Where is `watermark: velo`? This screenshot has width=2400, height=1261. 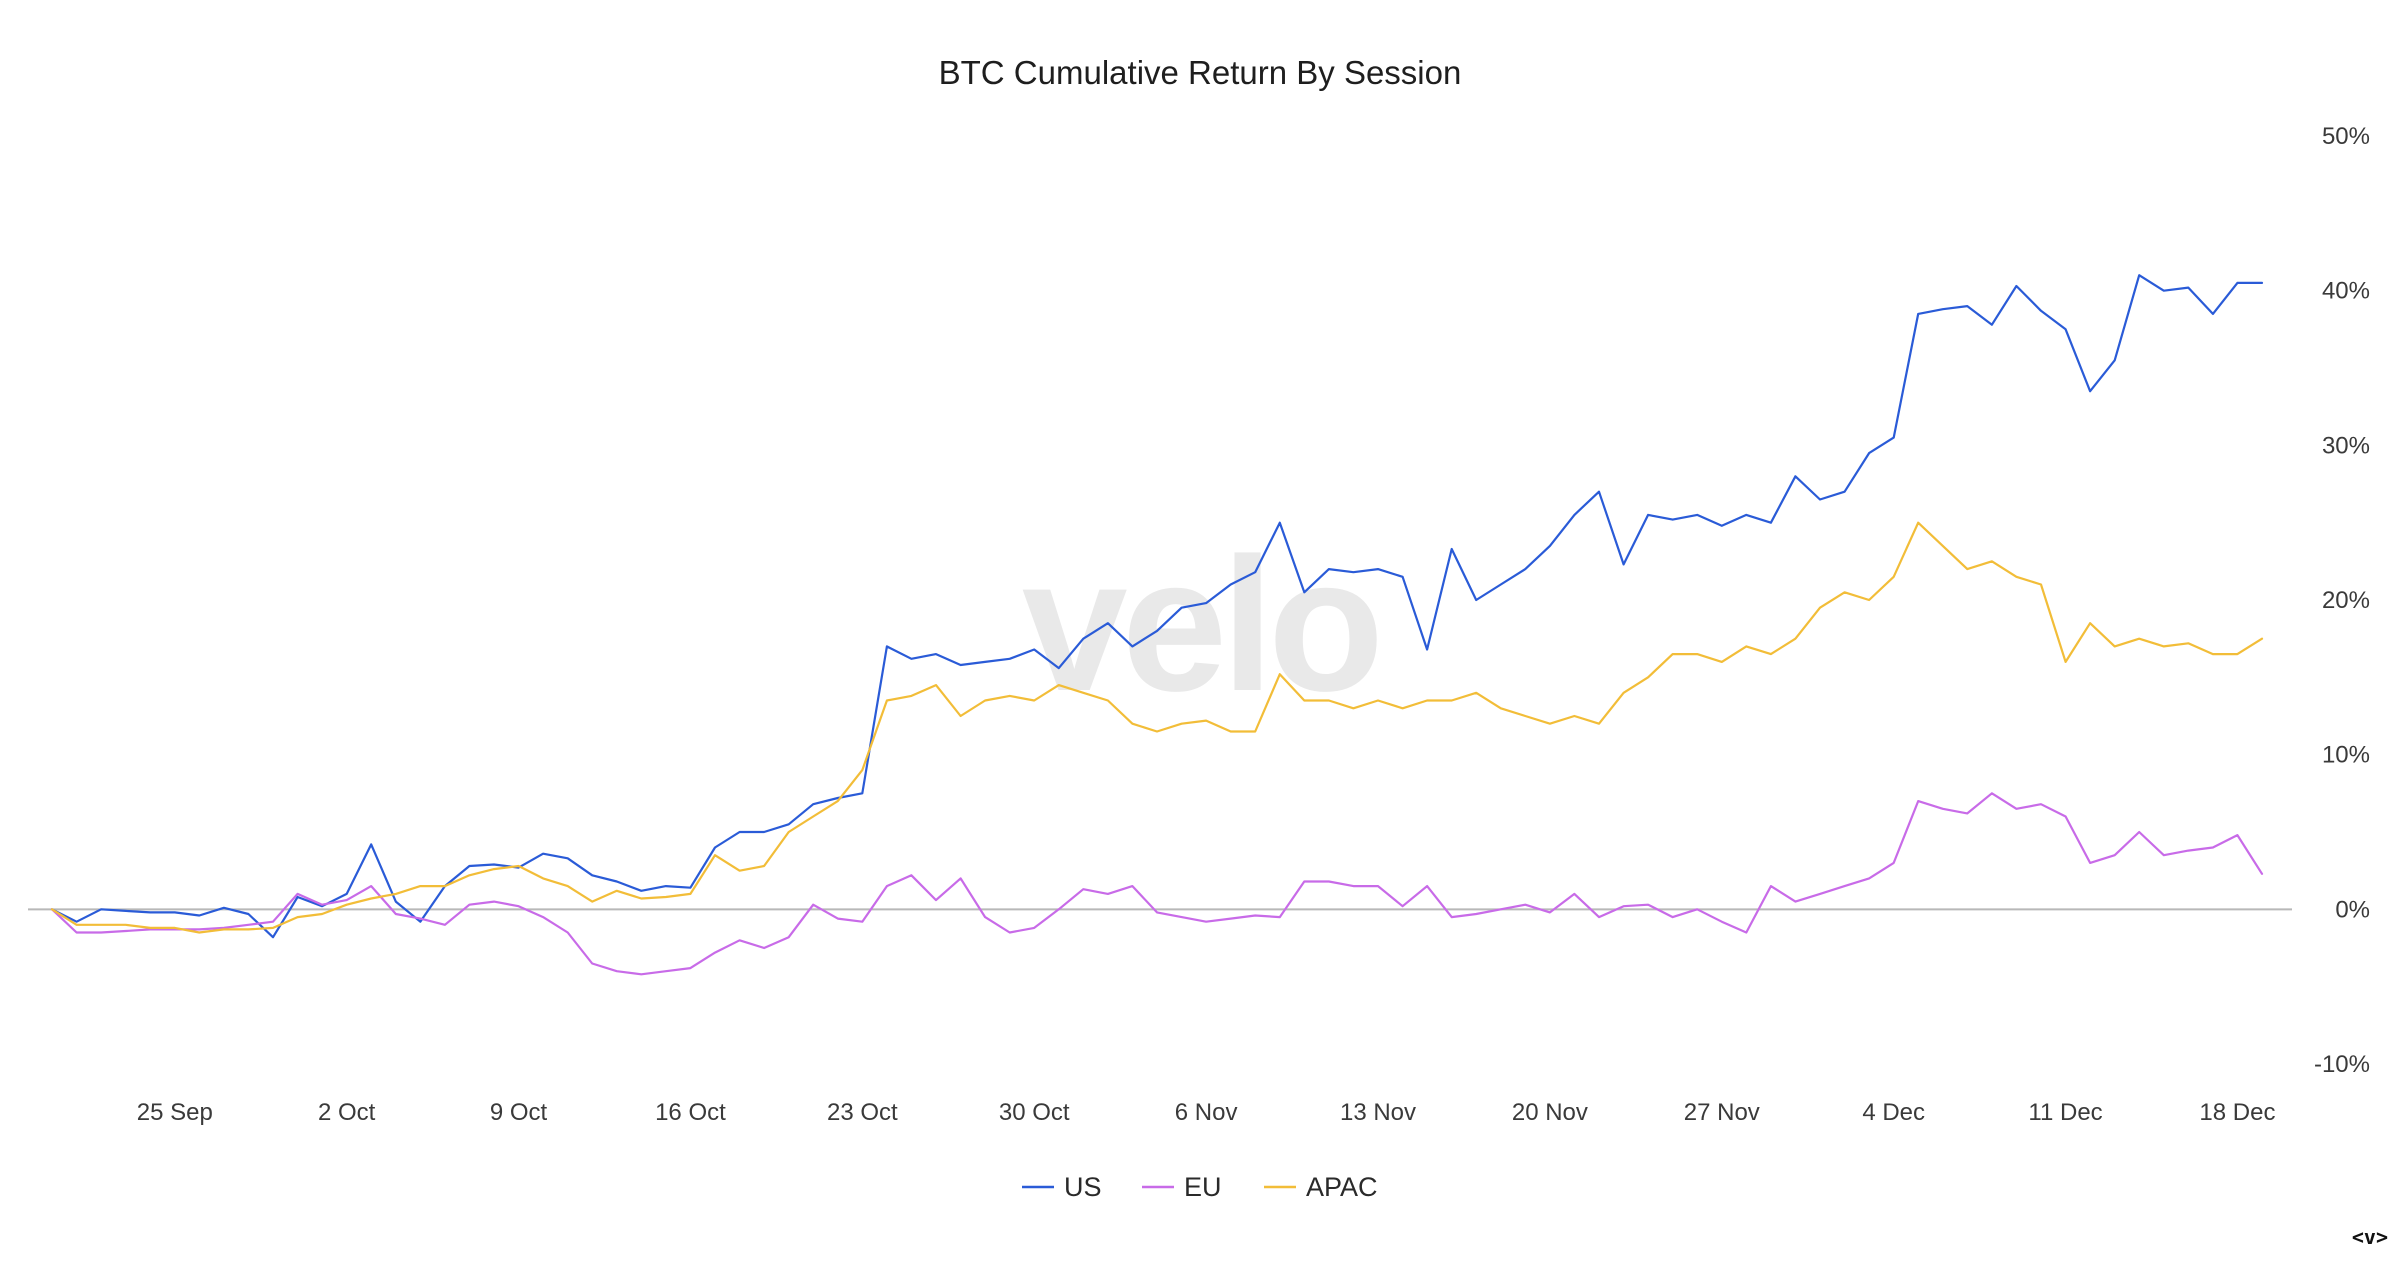 watermark: velo is located at coordinates (1200, 625).